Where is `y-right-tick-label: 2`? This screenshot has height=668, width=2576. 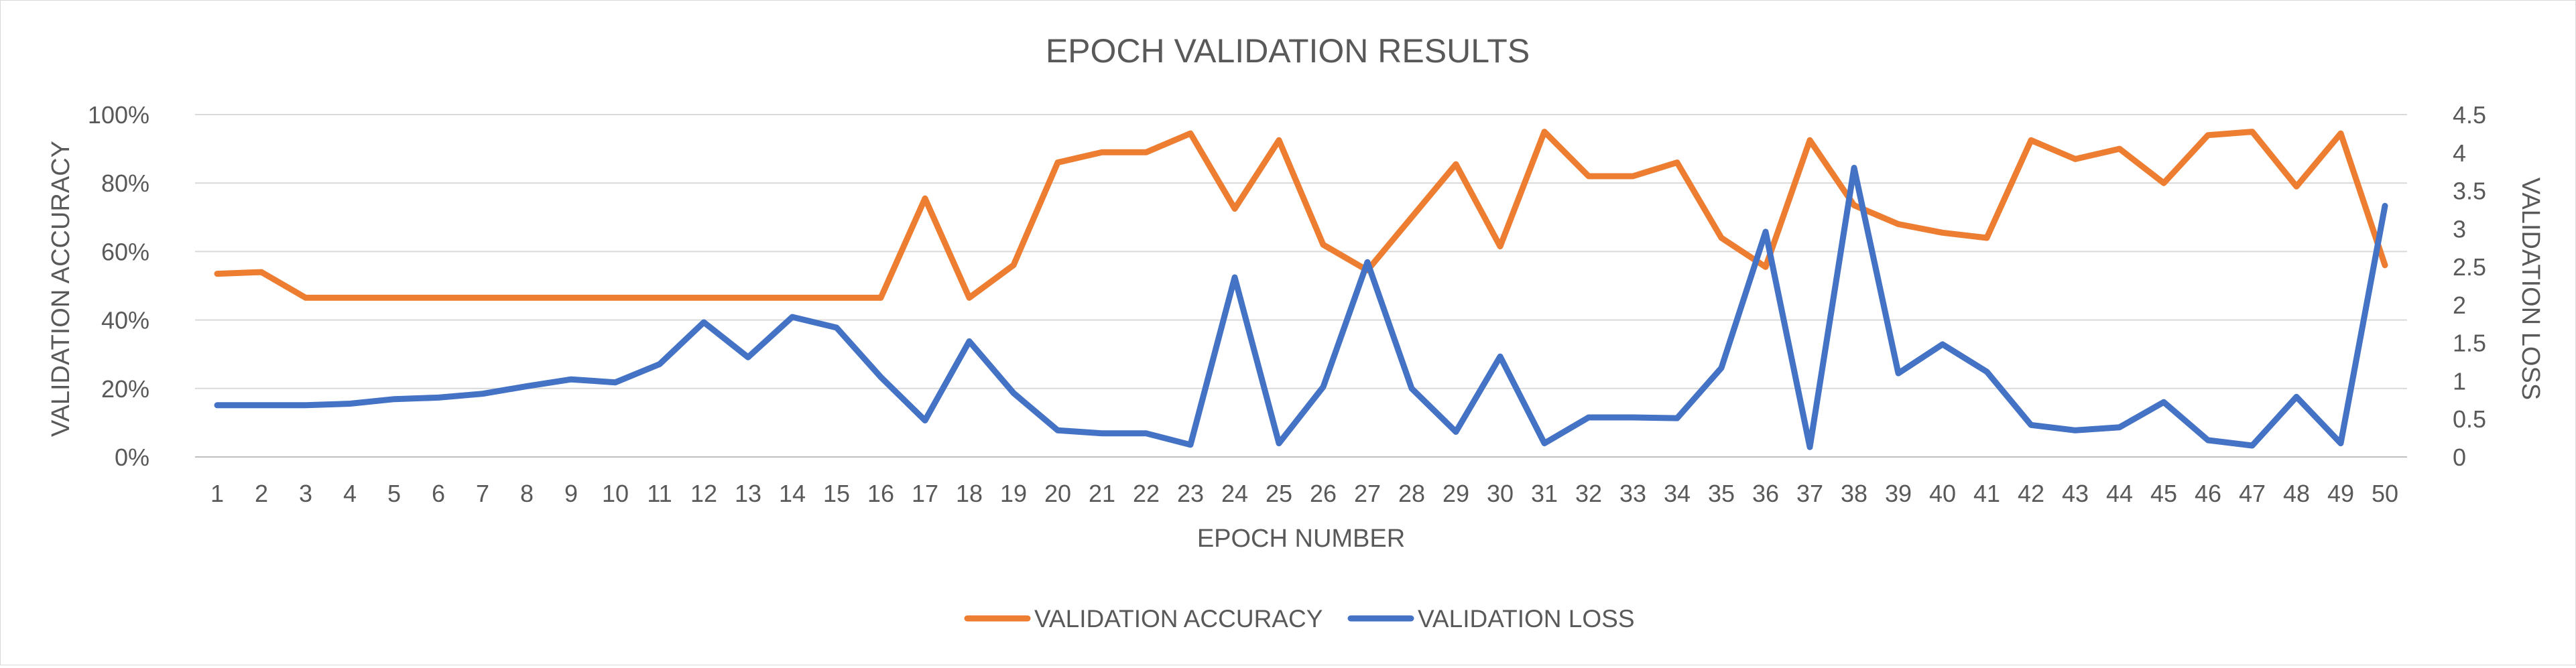
y-right-tick-label: 2 is located at coordinates (2459, 305).